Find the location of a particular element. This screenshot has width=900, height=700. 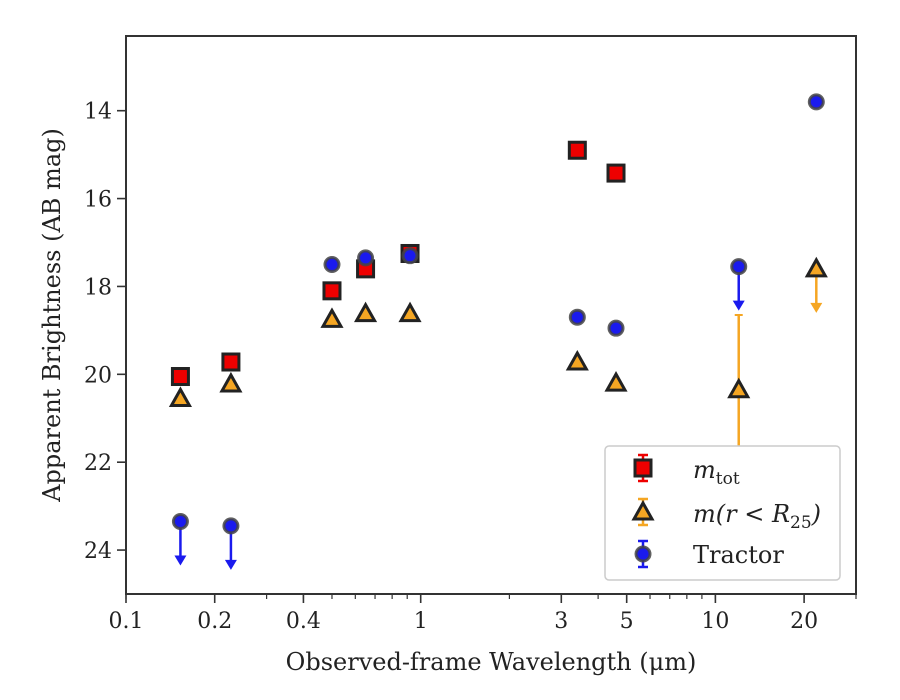

legend-m-tot-sub: tot is located at coordinates (728, 479).